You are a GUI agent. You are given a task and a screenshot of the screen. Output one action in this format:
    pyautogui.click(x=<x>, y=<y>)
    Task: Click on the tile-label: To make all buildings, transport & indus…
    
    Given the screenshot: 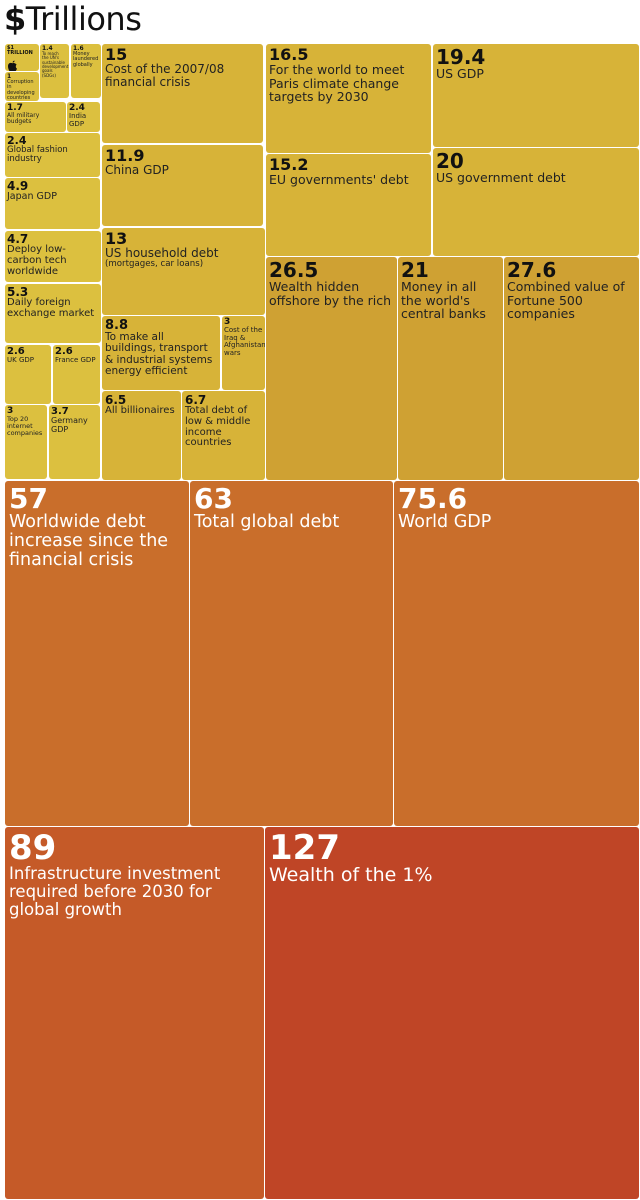 What is the action you would take?
    pyautogui.click(x=159, y=354)
    